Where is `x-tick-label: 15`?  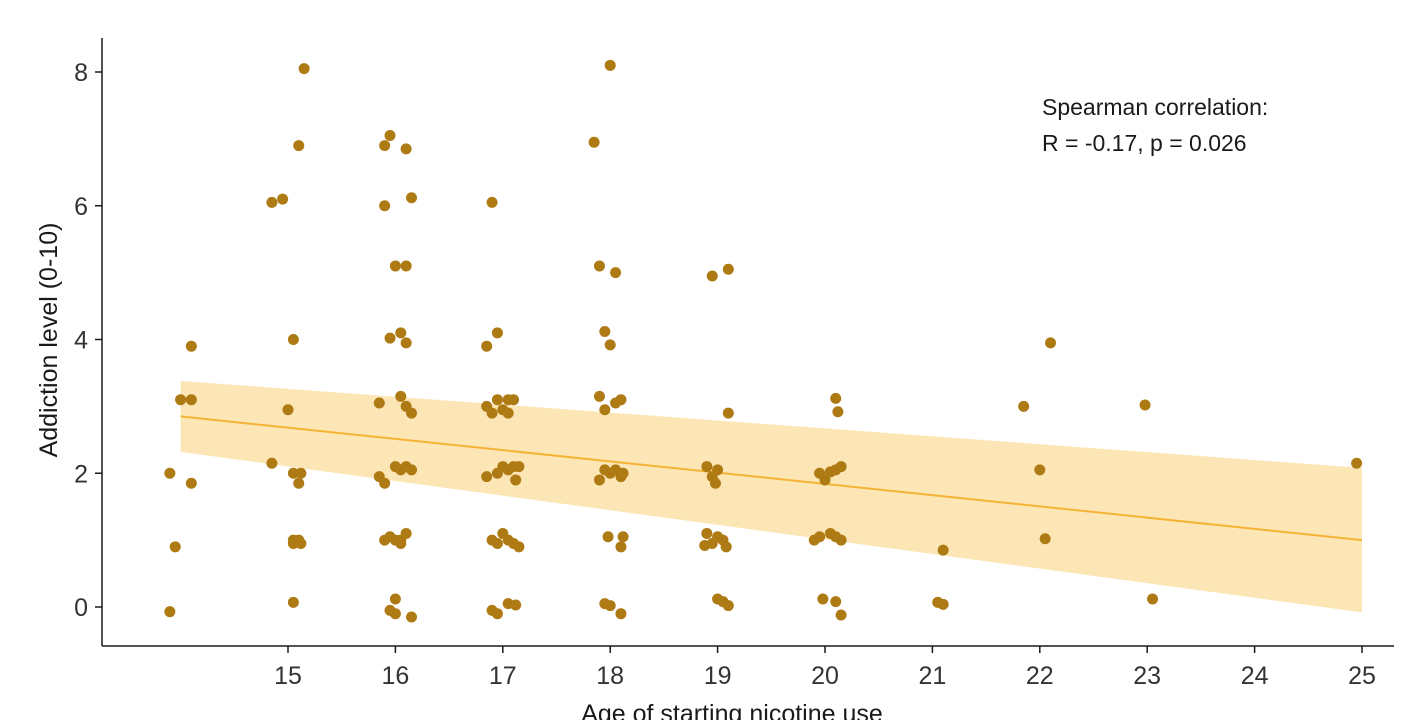 x-tick-label: 15 is located at coordinates (288, 676).